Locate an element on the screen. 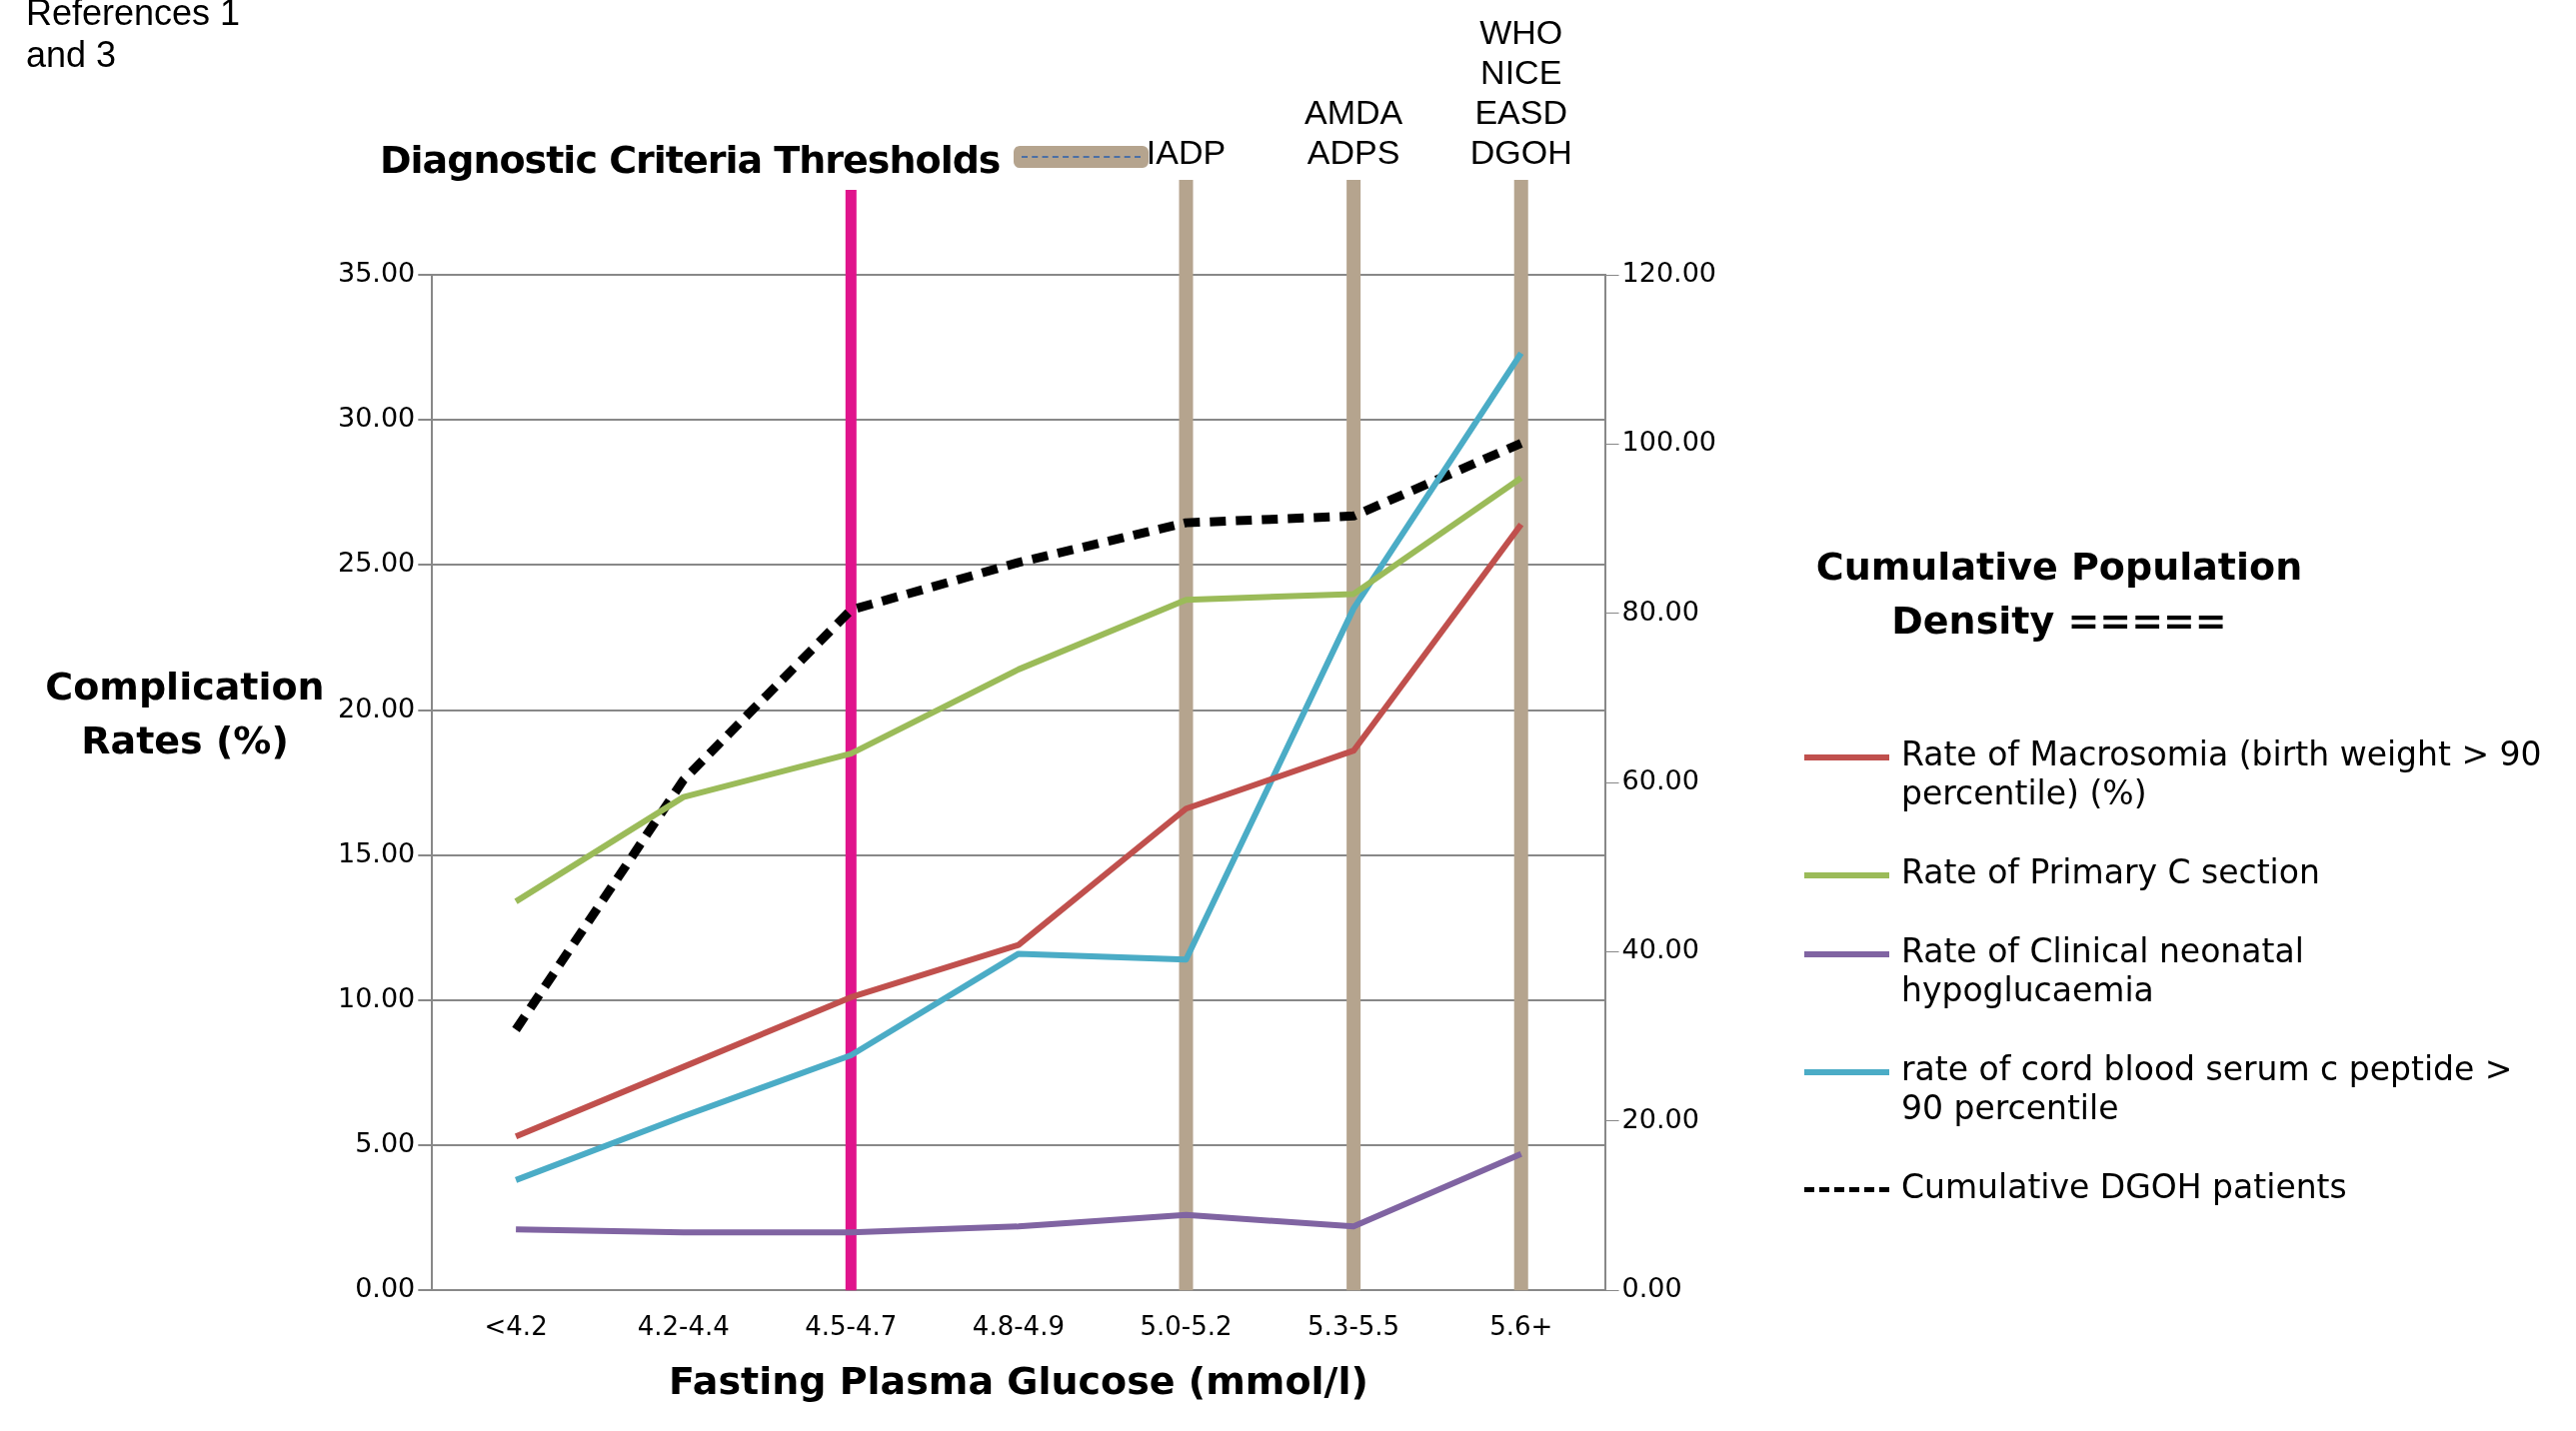 The image size is (2576, 1431). x-axis-title: Fasting Plasma Glucose (mmol/l) is located at coordinates (1019, 1381).